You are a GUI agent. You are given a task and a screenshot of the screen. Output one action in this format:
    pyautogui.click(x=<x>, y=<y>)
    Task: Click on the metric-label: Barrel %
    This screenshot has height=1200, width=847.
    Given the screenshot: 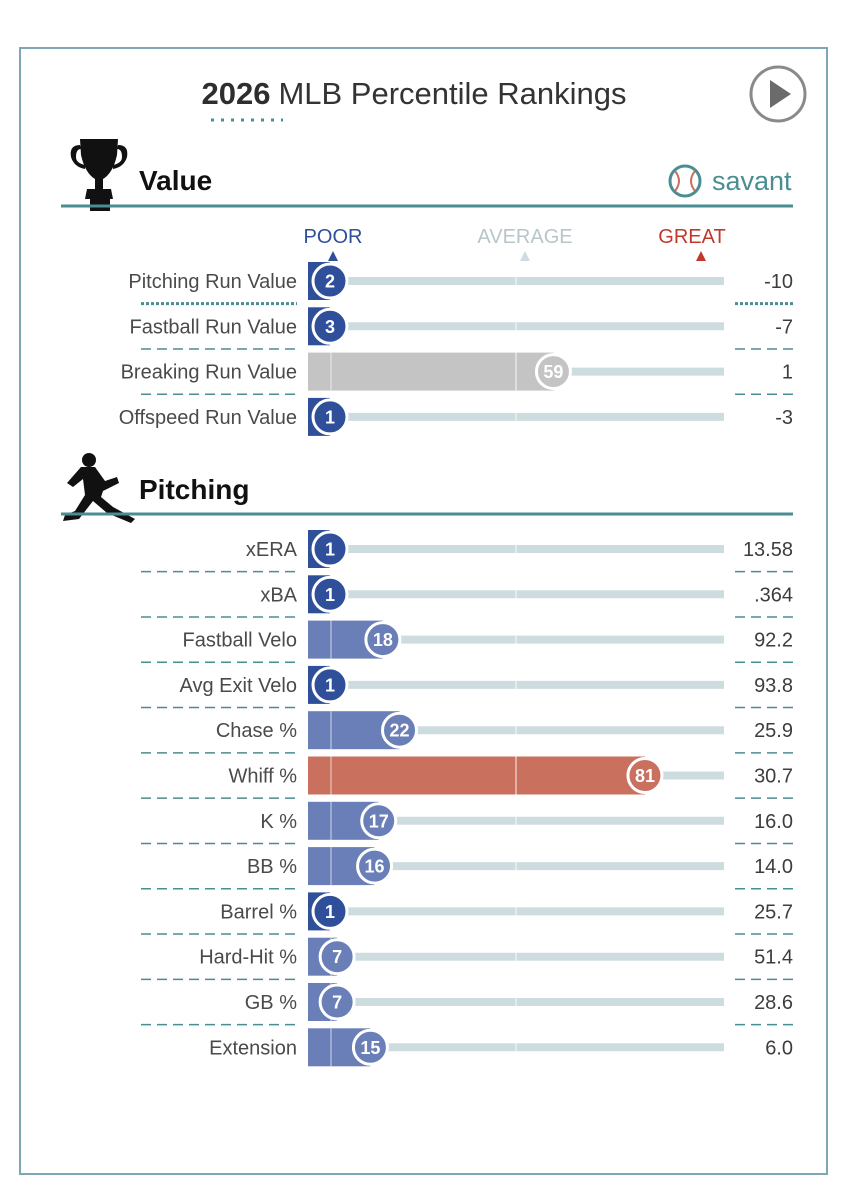 What is the action you would take?
    pyautogui.click(x=258, y=912)
    